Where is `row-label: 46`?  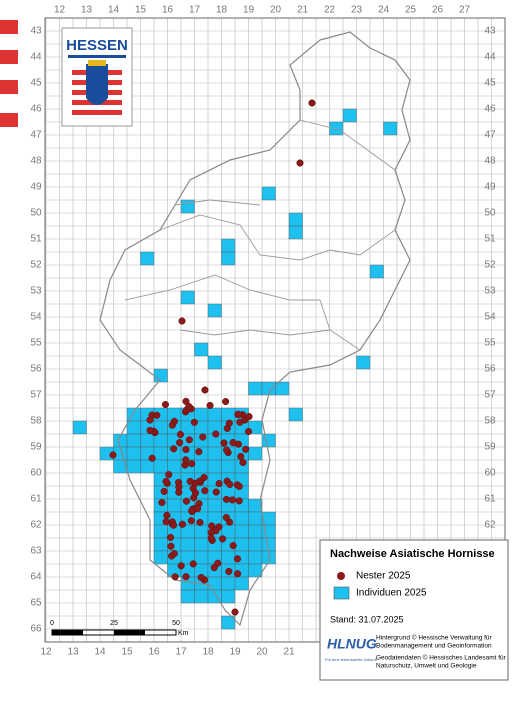
row-label: 46 is located at coordinates (36, 109).